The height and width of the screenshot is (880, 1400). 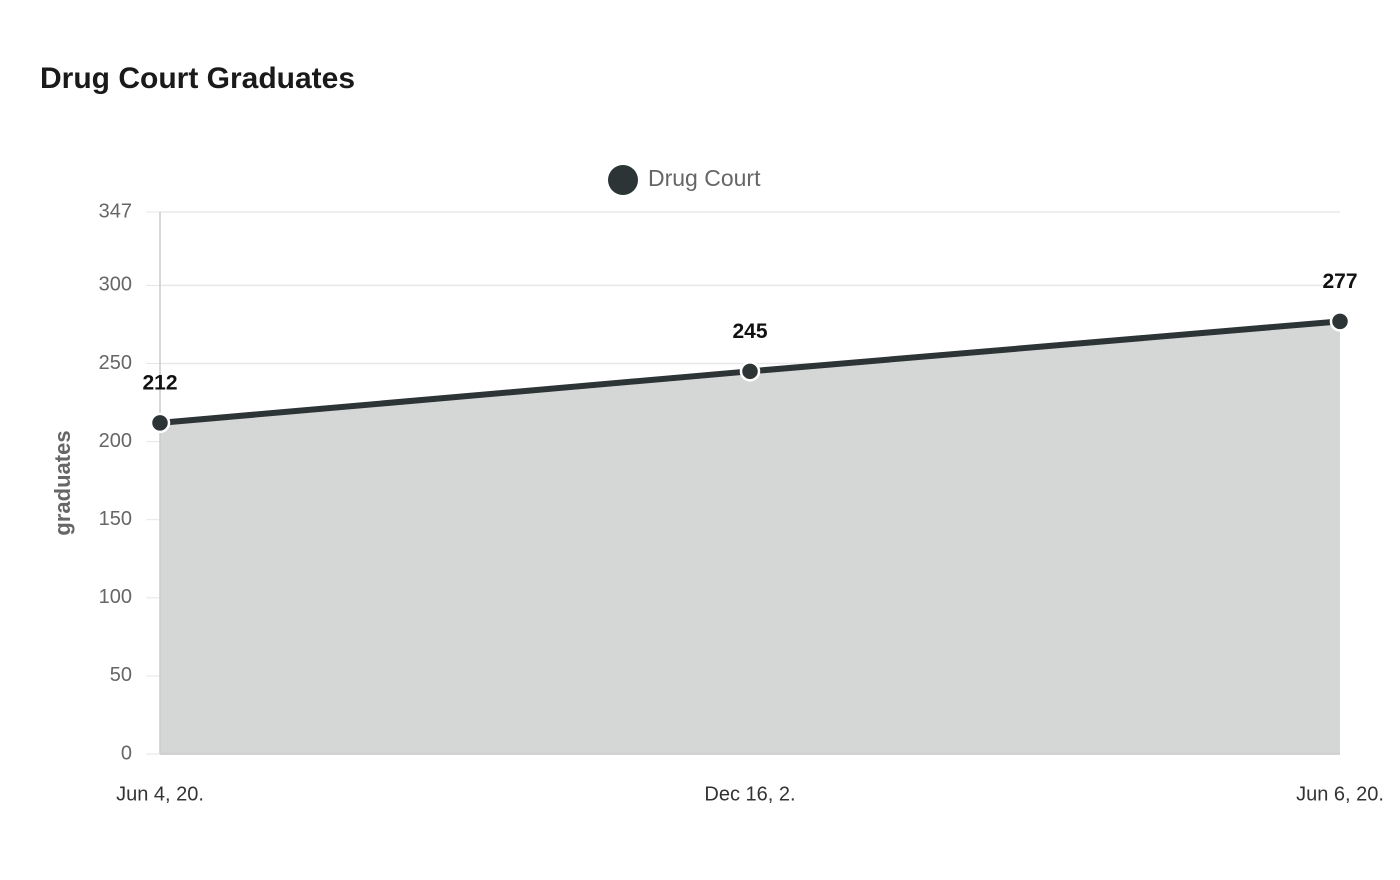 What do you see at coordinates (115, 211) in the screenshot?
I see `y-tick-label: 347` at bounding box center [115, 211].